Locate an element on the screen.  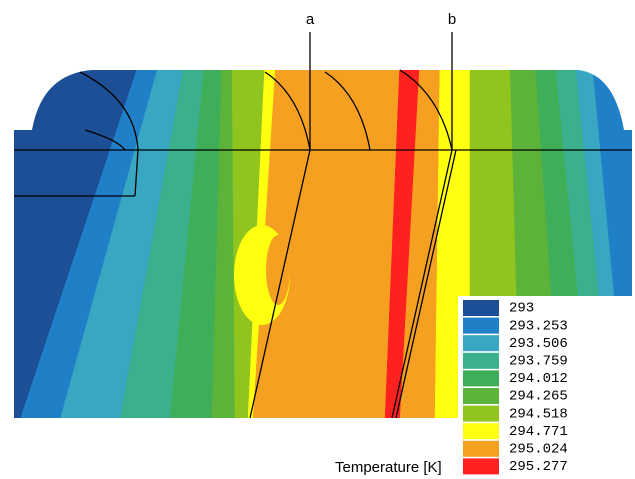
legend-value: 293 is located at coordinates (521, 309).